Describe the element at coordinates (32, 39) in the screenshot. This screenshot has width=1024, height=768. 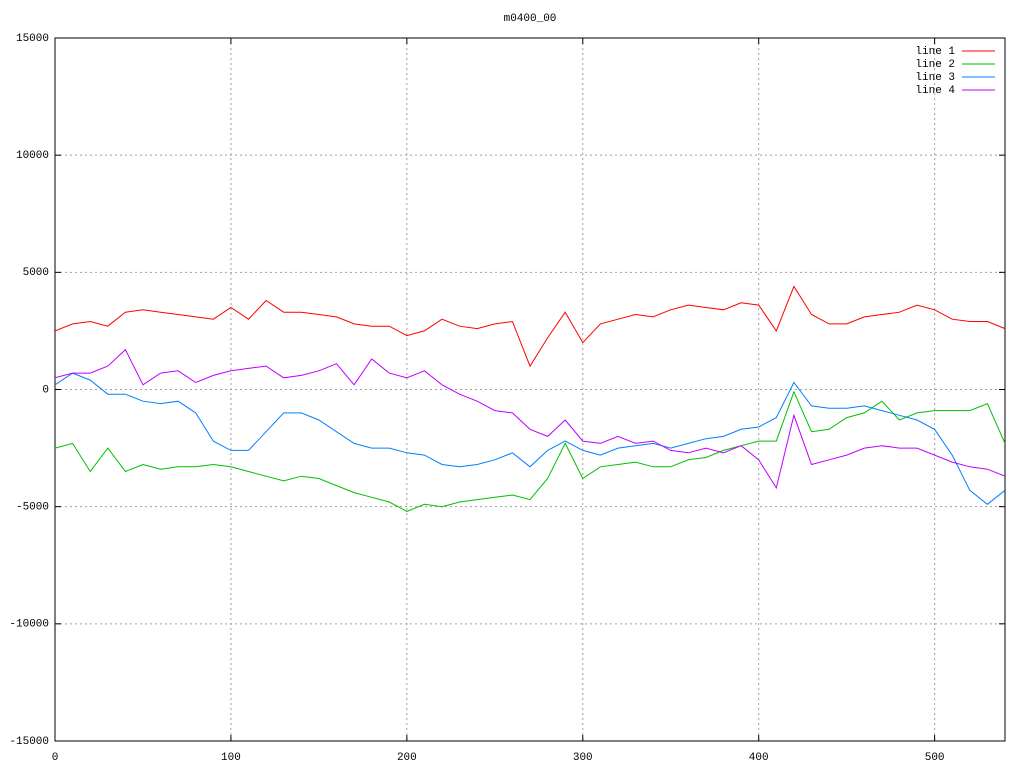
I see `y-tick-label: 15000` at that location.